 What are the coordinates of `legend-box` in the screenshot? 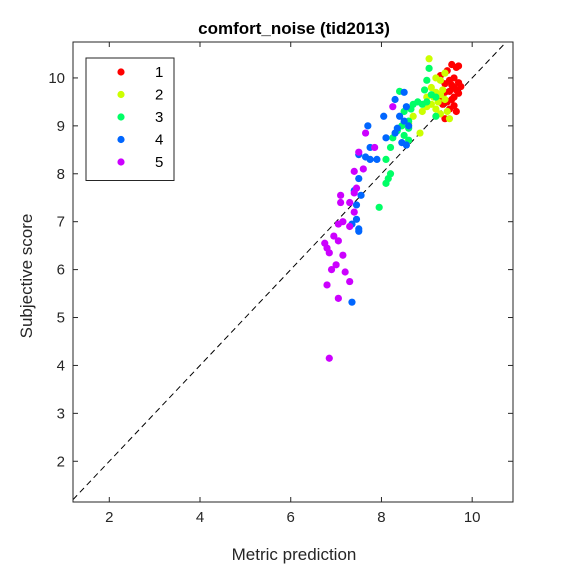 It's located at (130, 119).